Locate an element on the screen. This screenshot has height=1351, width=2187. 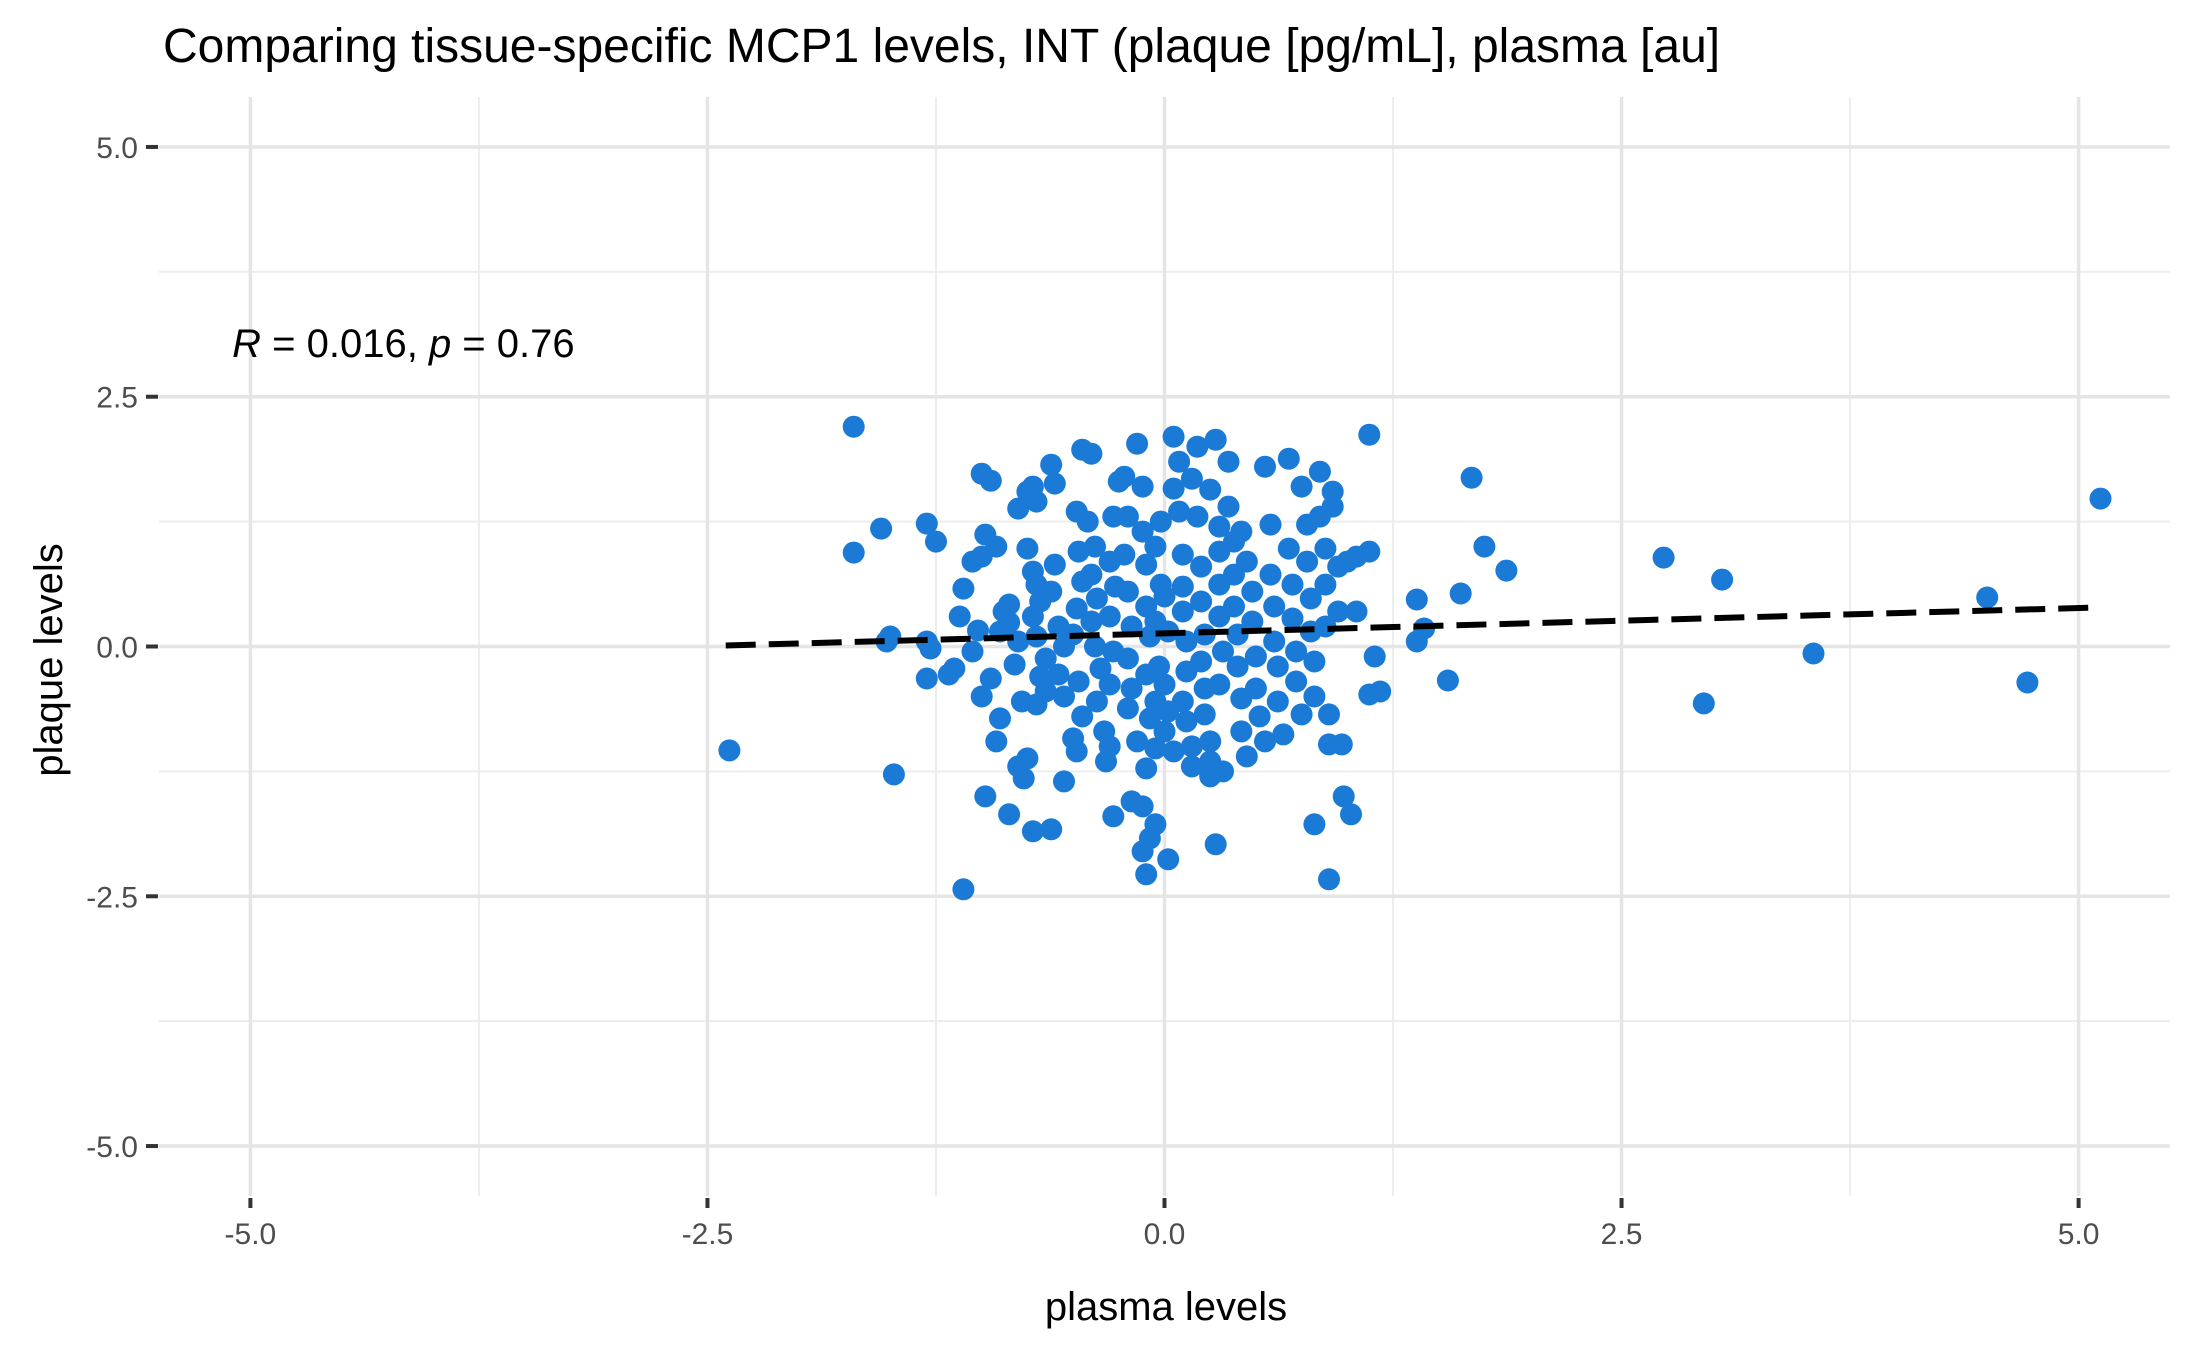
x-tick-label: 2.5 is located at coordinates (1622, 1234).